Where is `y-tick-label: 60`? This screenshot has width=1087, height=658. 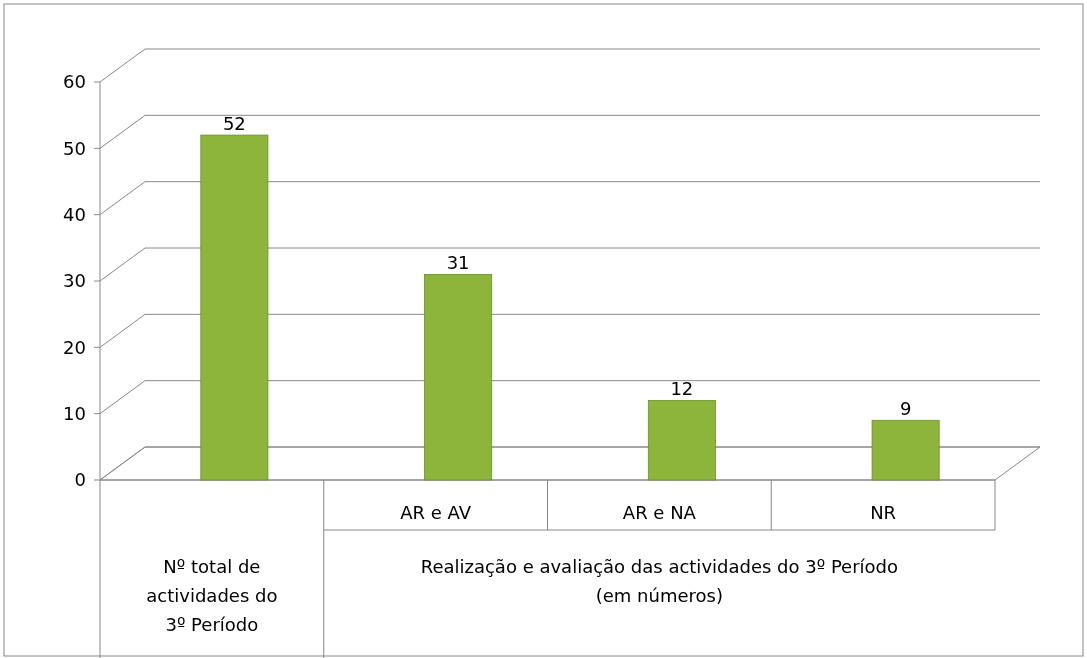
y-tick-label: 60 is located at coordinates (74, 82).